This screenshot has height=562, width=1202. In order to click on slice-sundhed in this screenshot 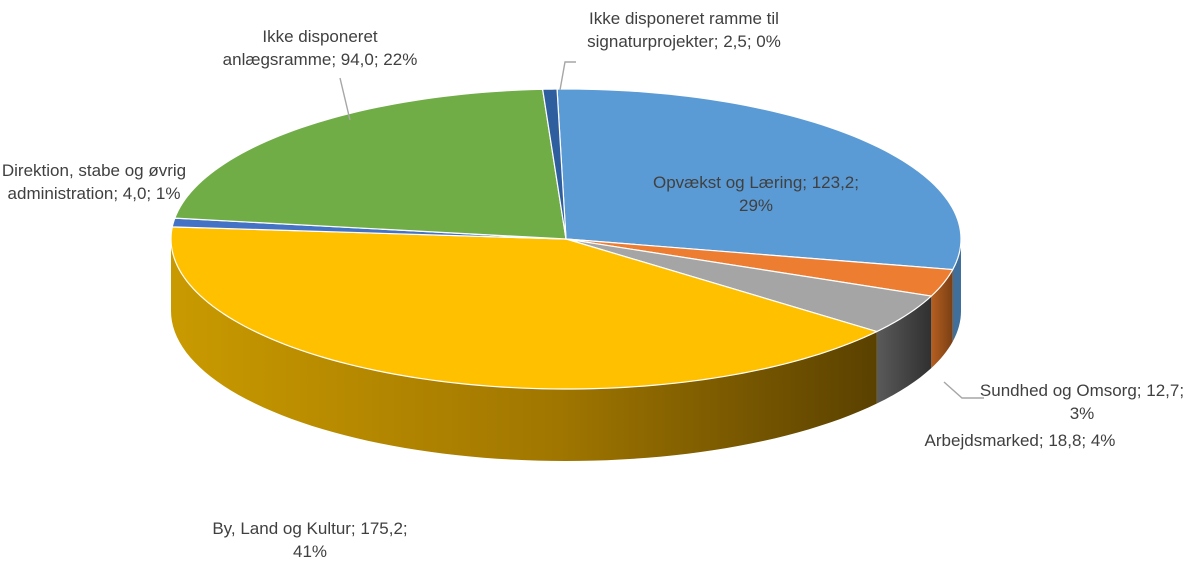, I will do `click(759, 267)`.